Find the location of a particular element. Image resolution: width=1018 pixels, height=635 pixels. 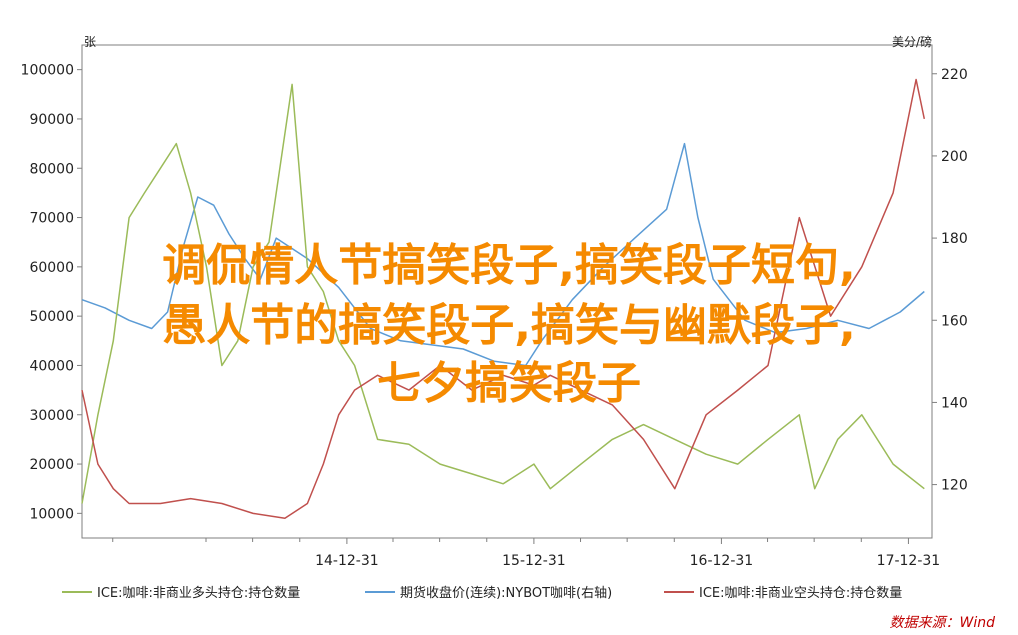

legend-label-short: ICE:咖啡:非商业空头持仓:持仓数量 is located at coordinates (800, 593).